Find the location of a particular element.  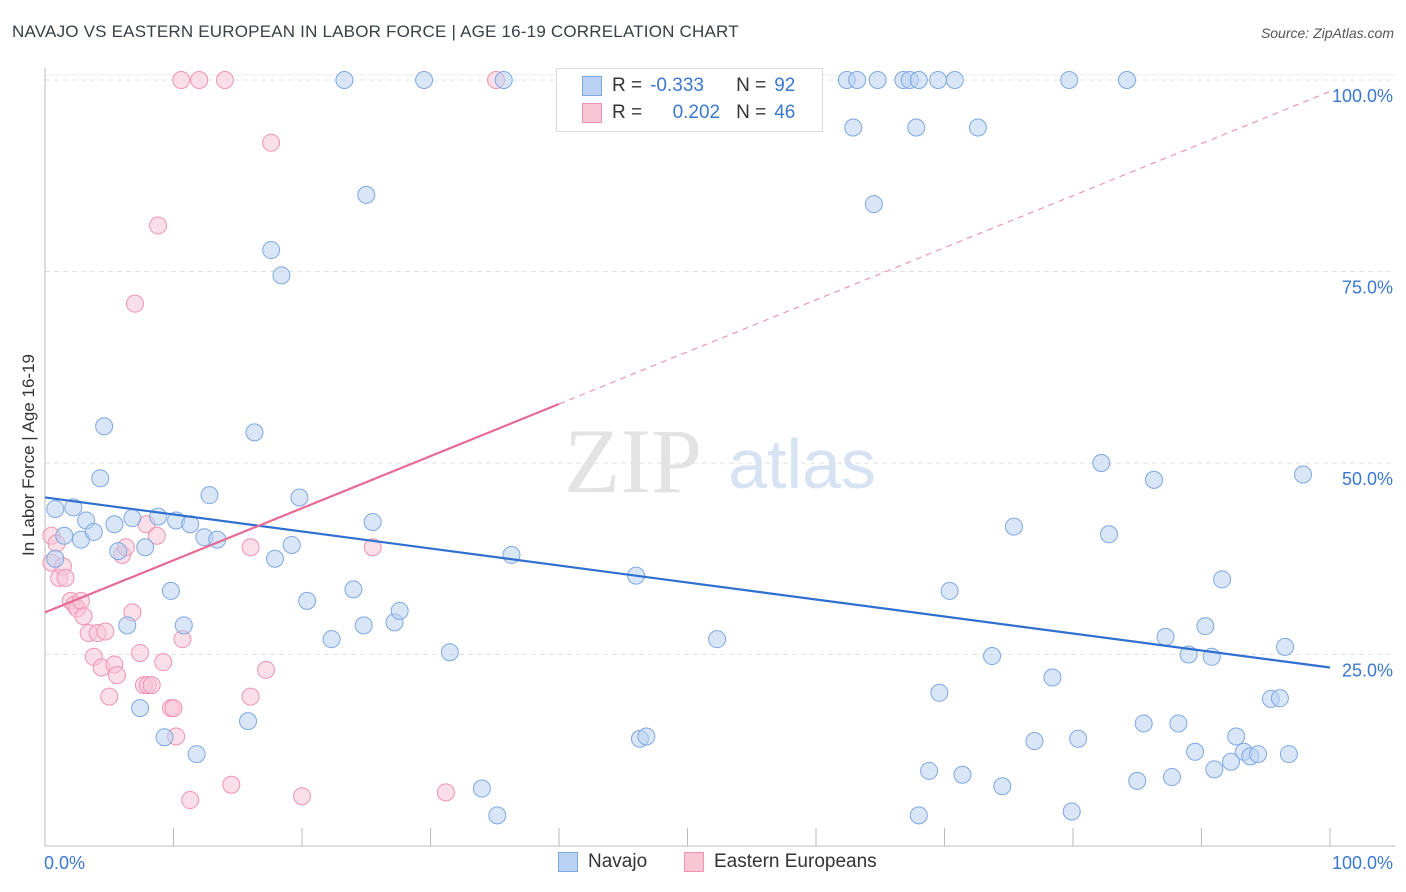

x-tick-label: 100.0% is located at coordinates (1362, 863).